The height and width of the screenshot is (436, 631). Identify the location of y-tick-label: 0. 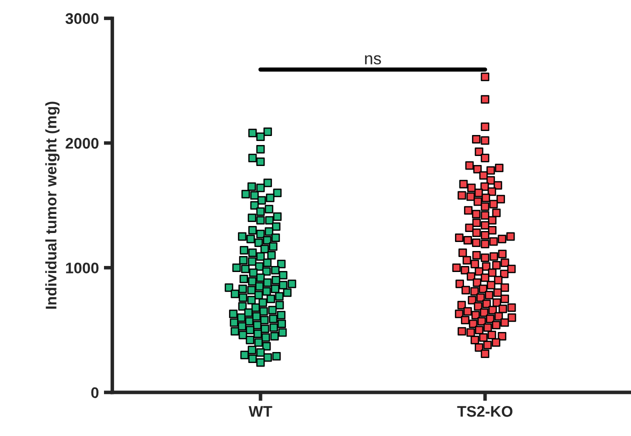
(94, 392).